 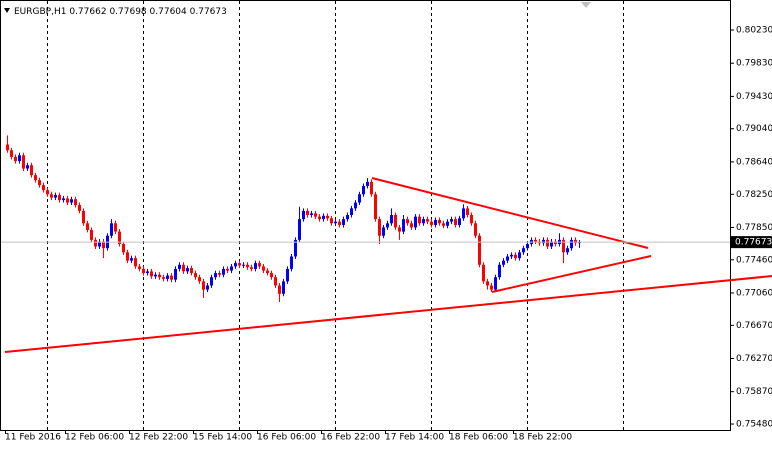 What do you see at coordinates (754, 425) in the screenshot?
I see `y-tick-label: 0.75480` at bounding box center [754, 425].